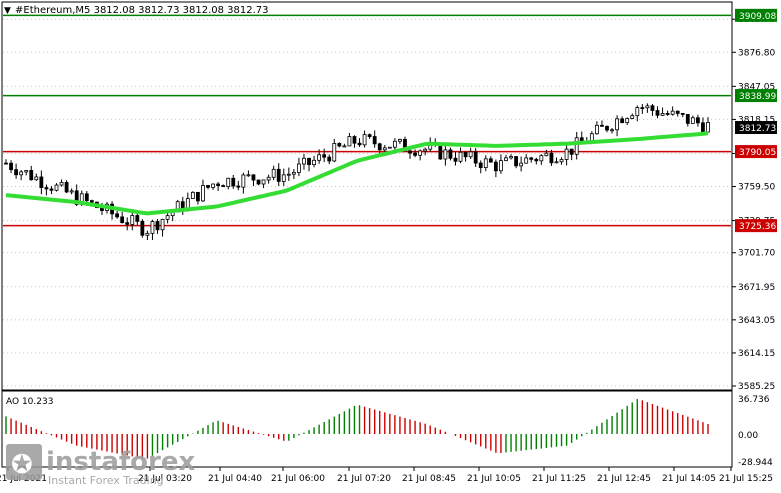 Image resolution: width=781 pixels, height=493 pixels. I want to click on time-tick-label: 21 Jul 06:00, so click(298, 479).